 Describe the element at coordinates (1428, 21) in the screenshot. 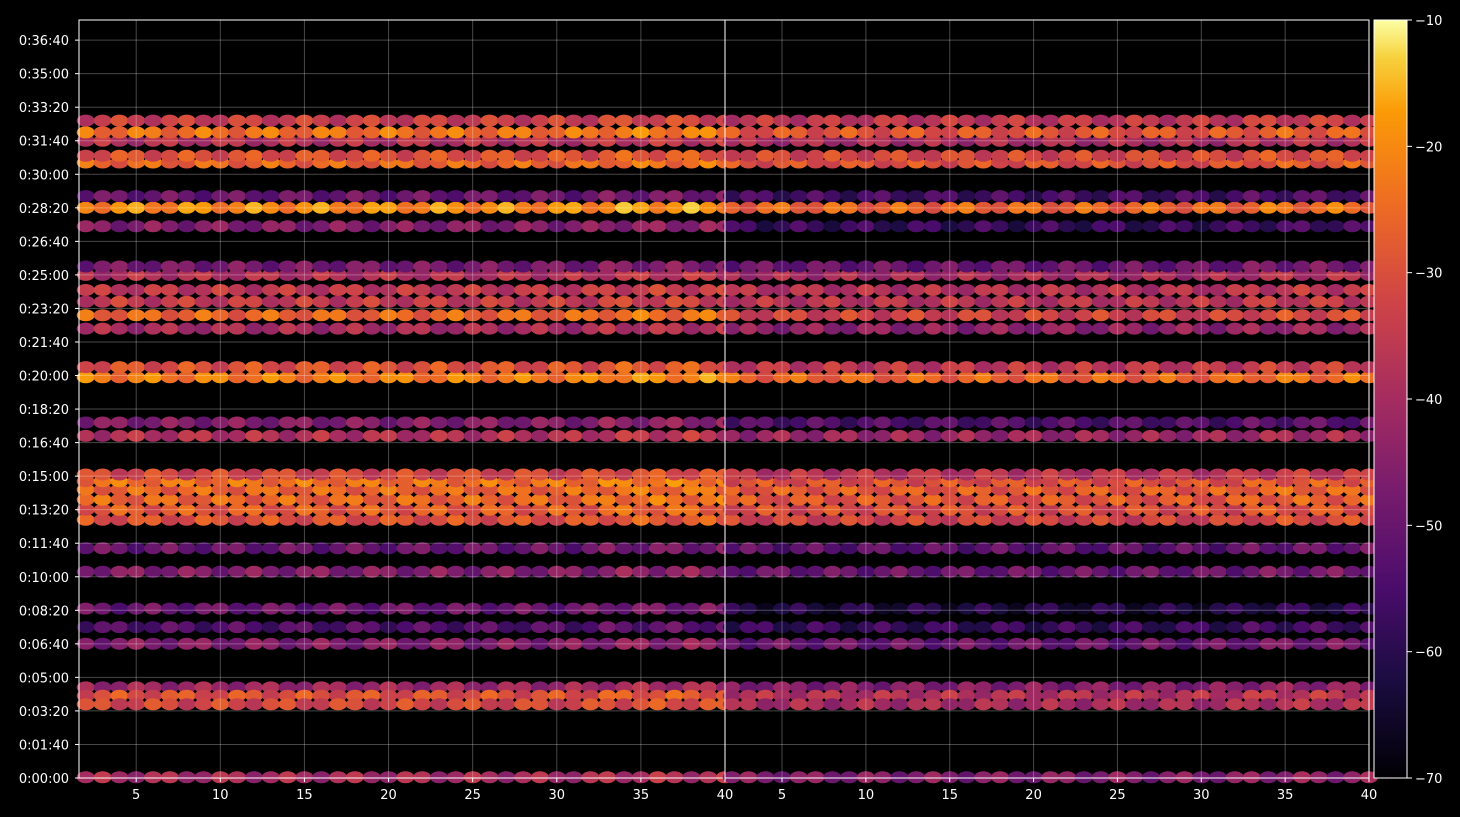

I see `colorbar-tick-label: −10` at that location.